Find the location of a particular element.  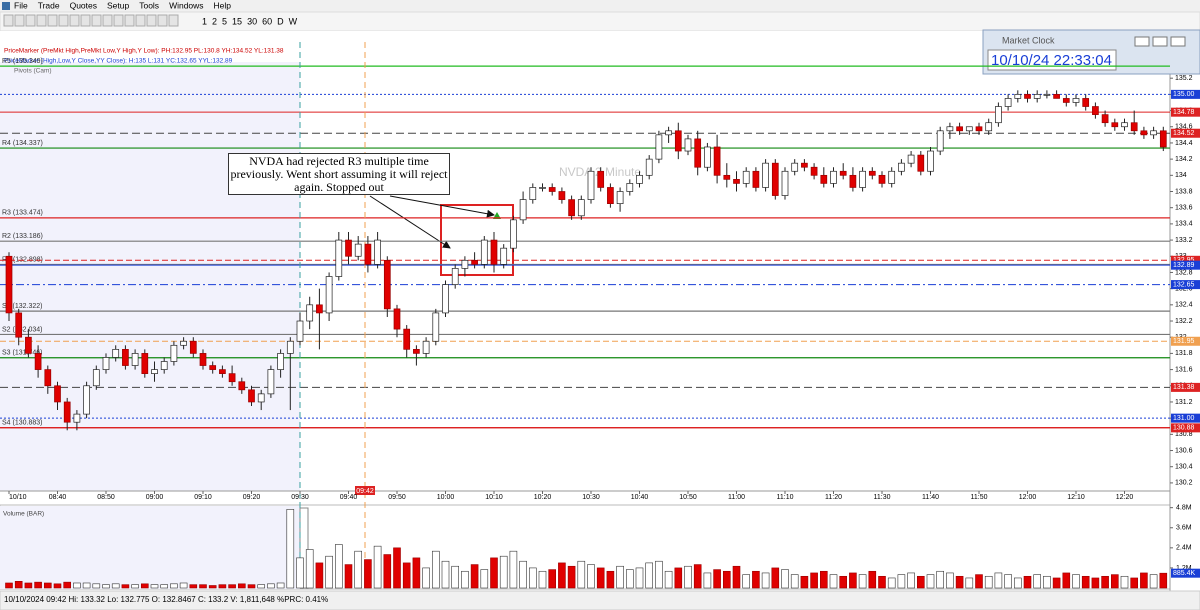

menu-item: Quotes is located at coordinates (83, 5).